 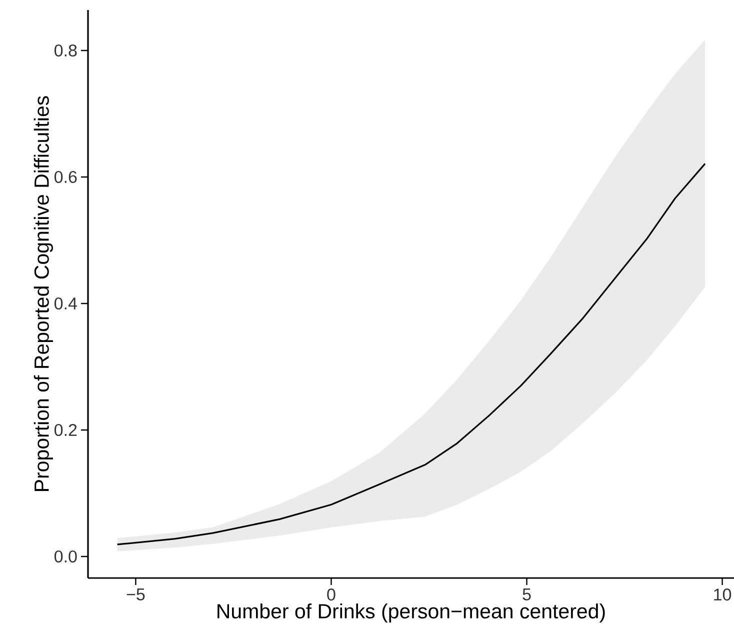 What do you see at coordinates (526, 594) in the screenshot?
I see `x-tick-label: 5` at bounding box center [526, 594].